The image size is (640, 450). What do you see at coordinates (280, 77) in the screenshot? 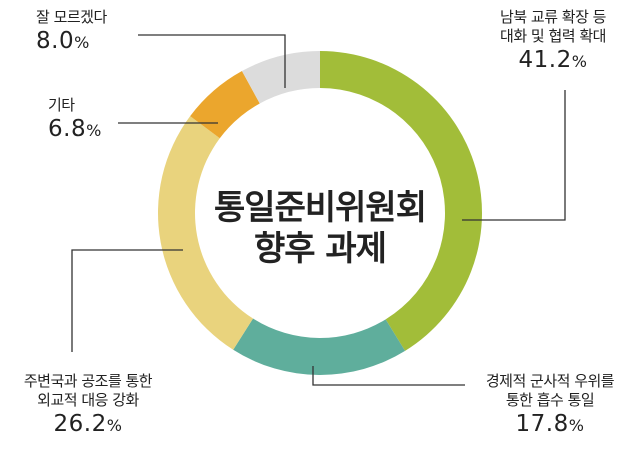
I see `slice-dont-know` at bounding box center [280, 77].